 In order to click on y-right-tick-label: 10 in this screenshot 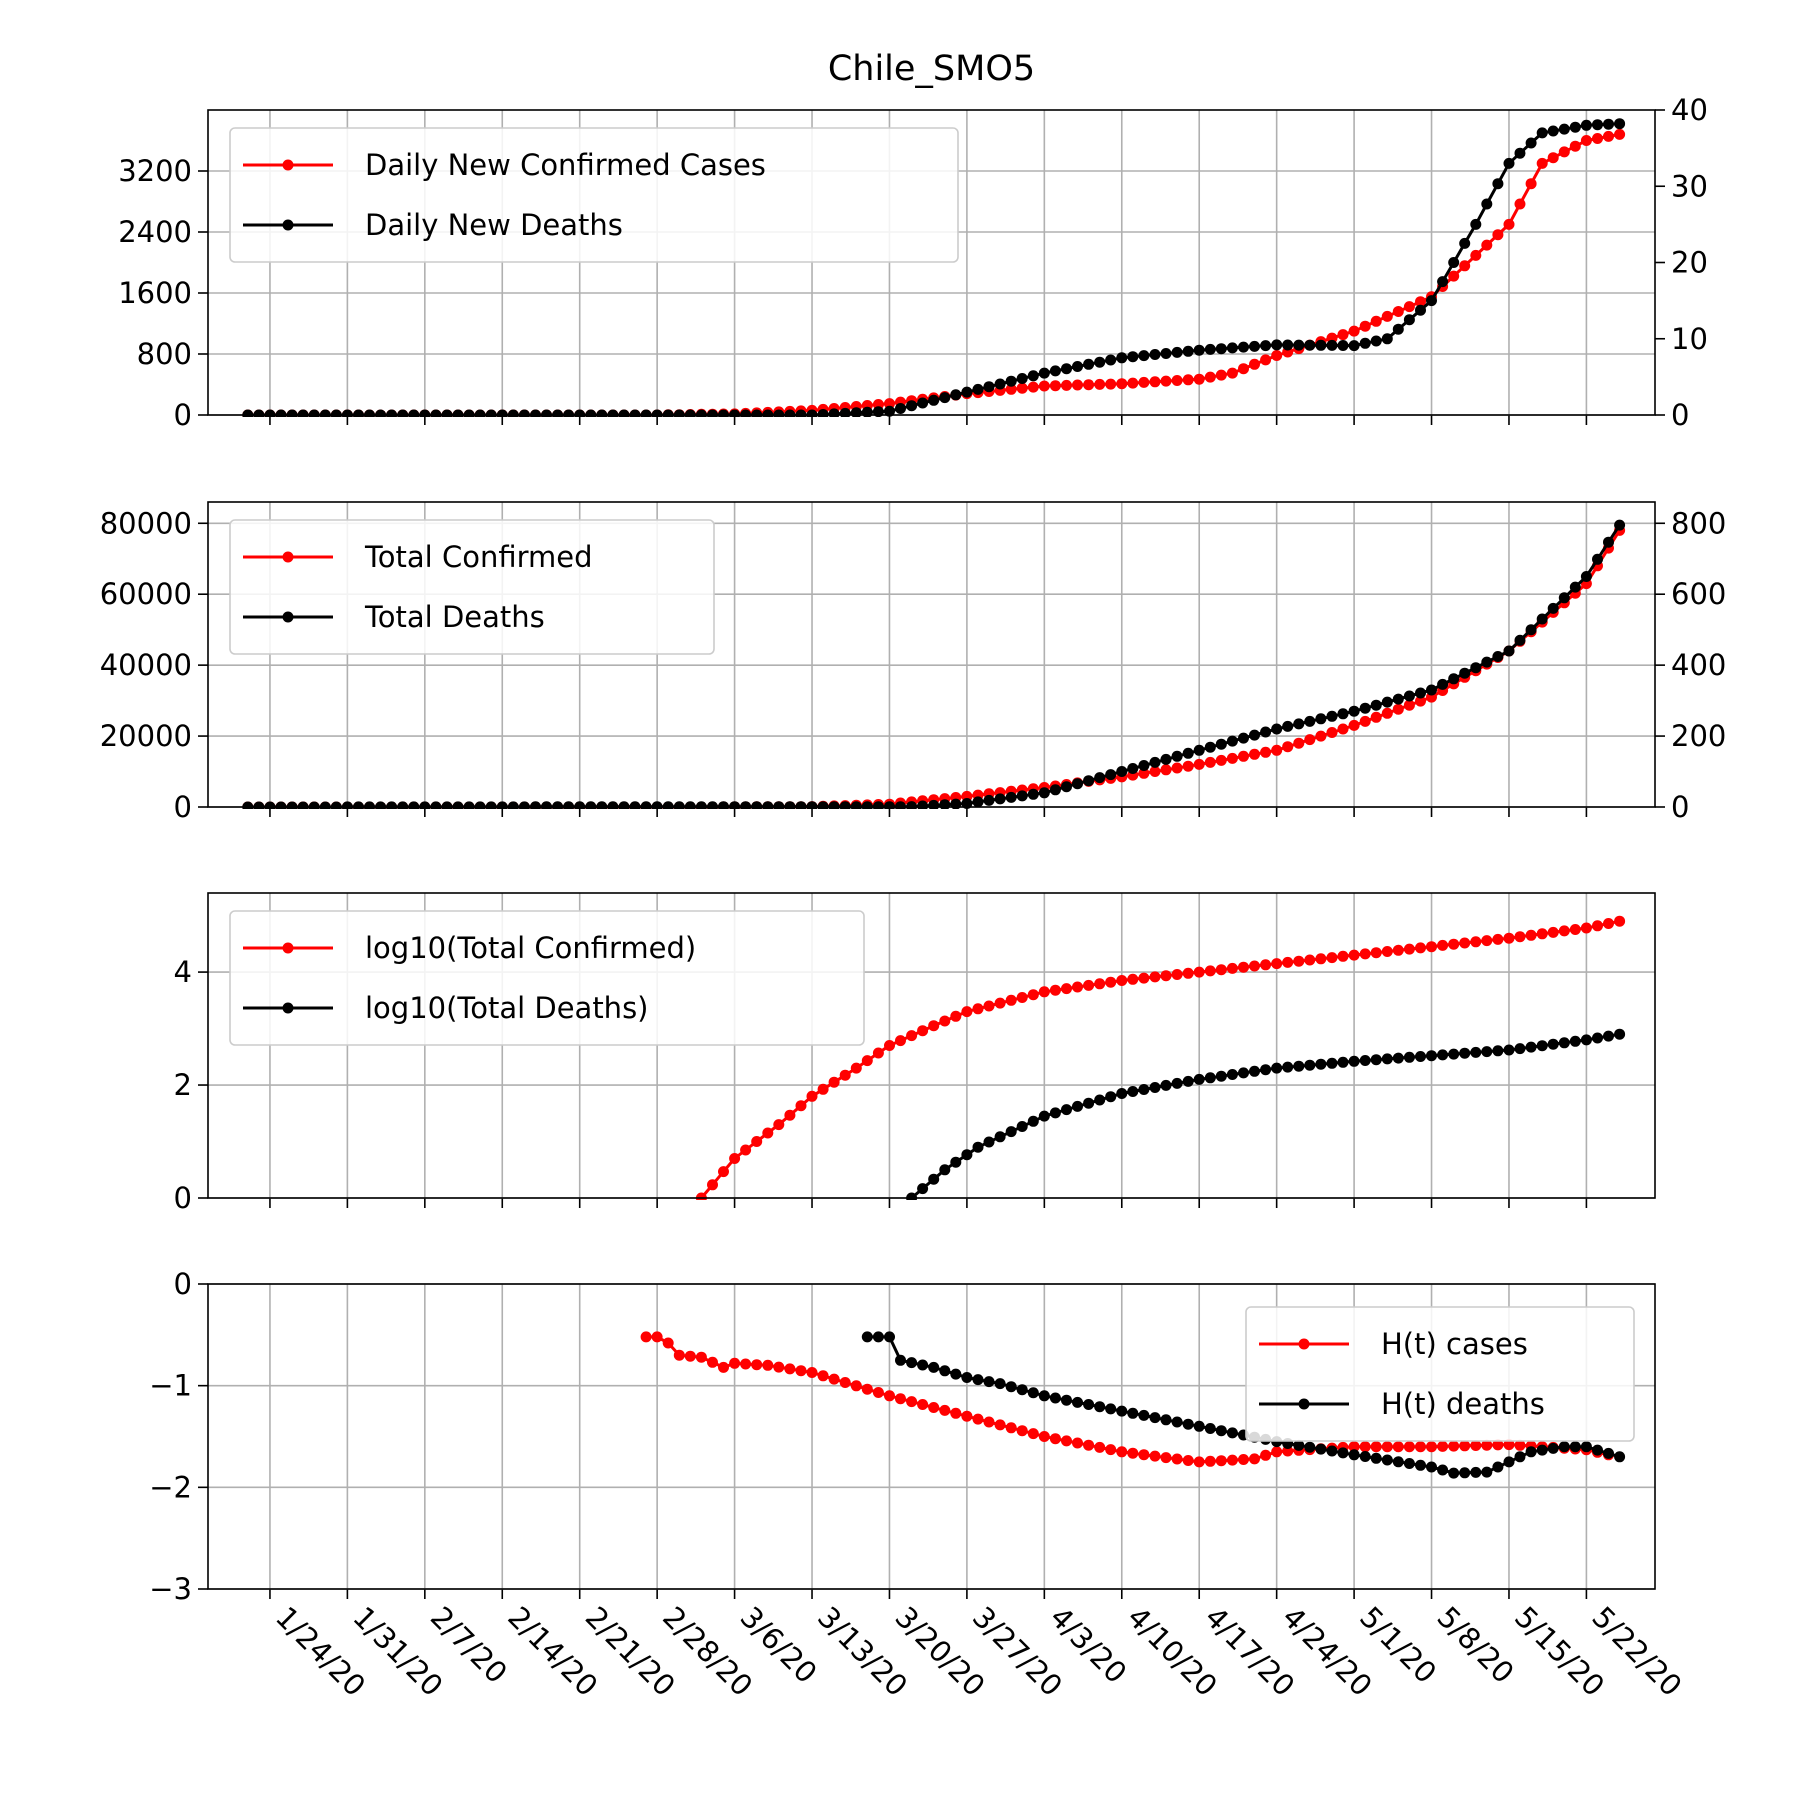, I will do `click(1689, 339)`.